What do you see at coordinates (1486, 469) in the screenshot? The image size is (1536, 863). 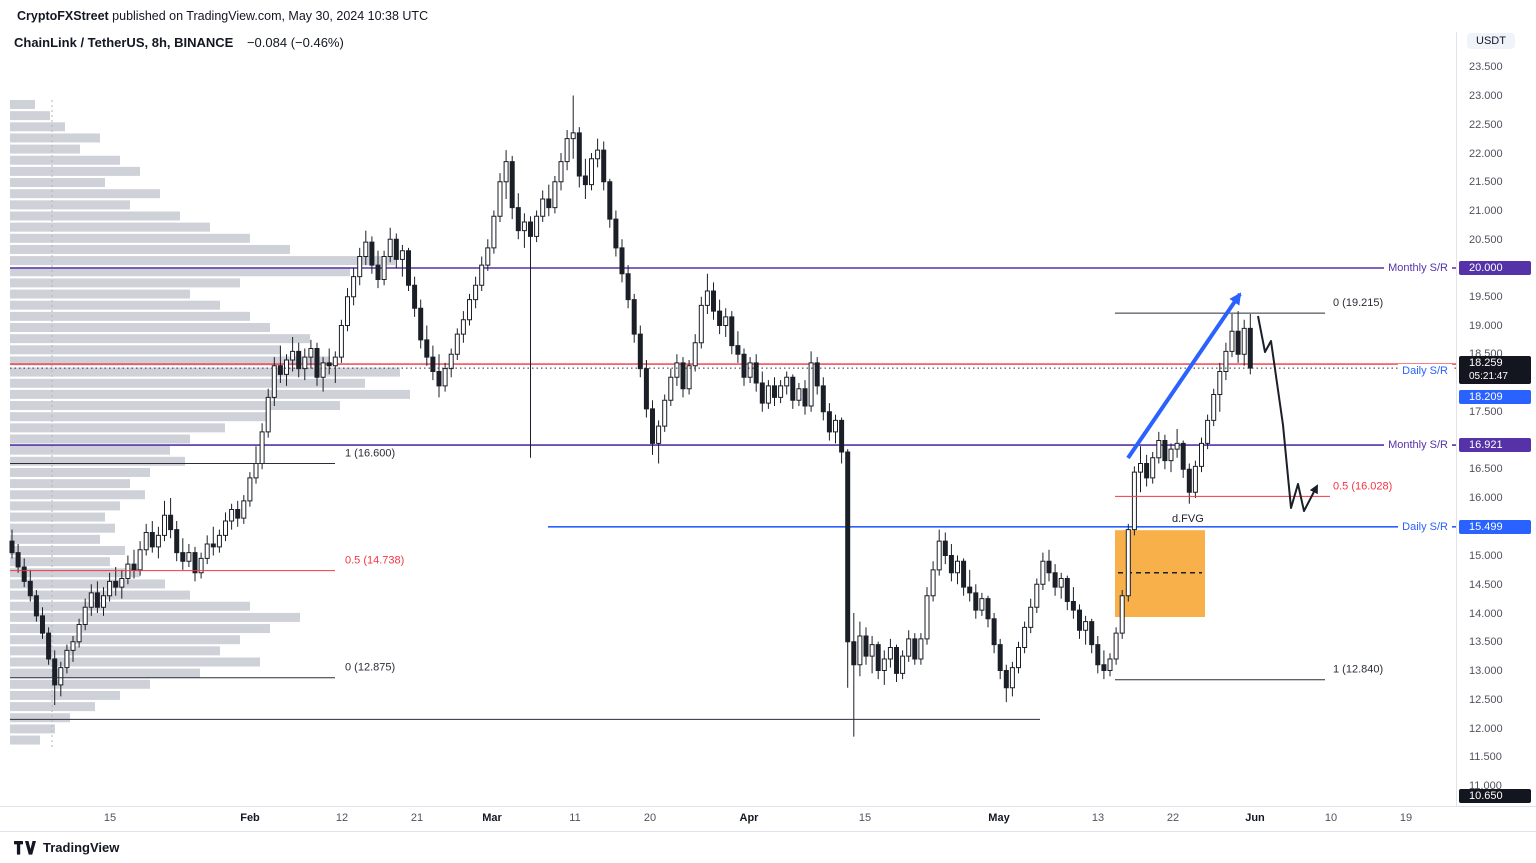 I see `price-axis-label: 16.500` at bounding box center [1486, 469].